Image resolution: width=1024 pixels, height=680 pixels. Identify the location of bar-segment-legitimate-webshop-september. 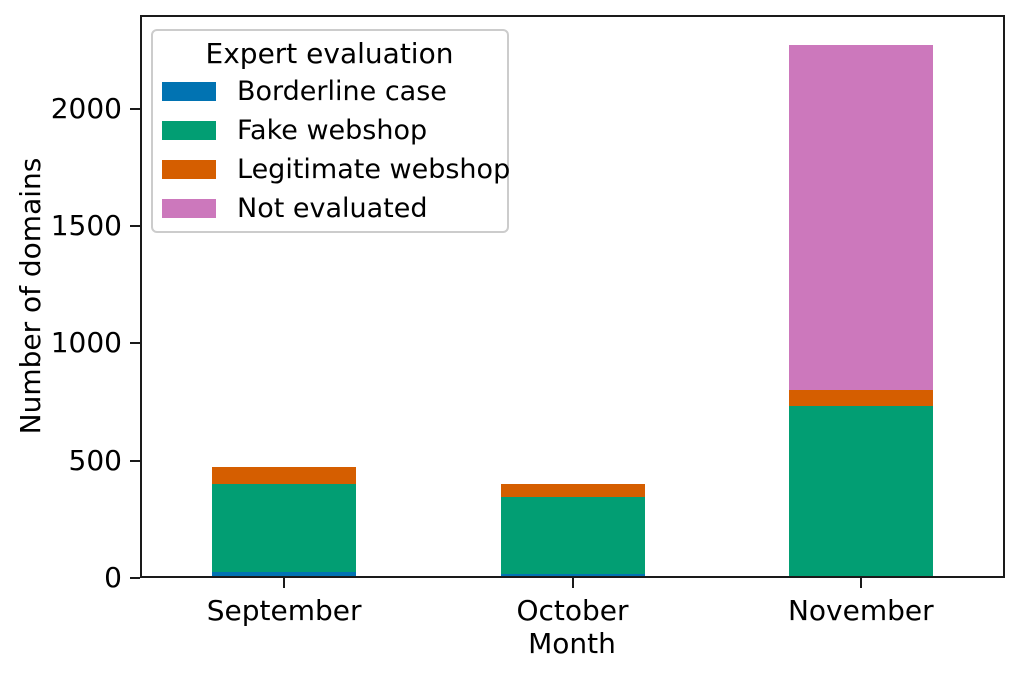
(284, 475).